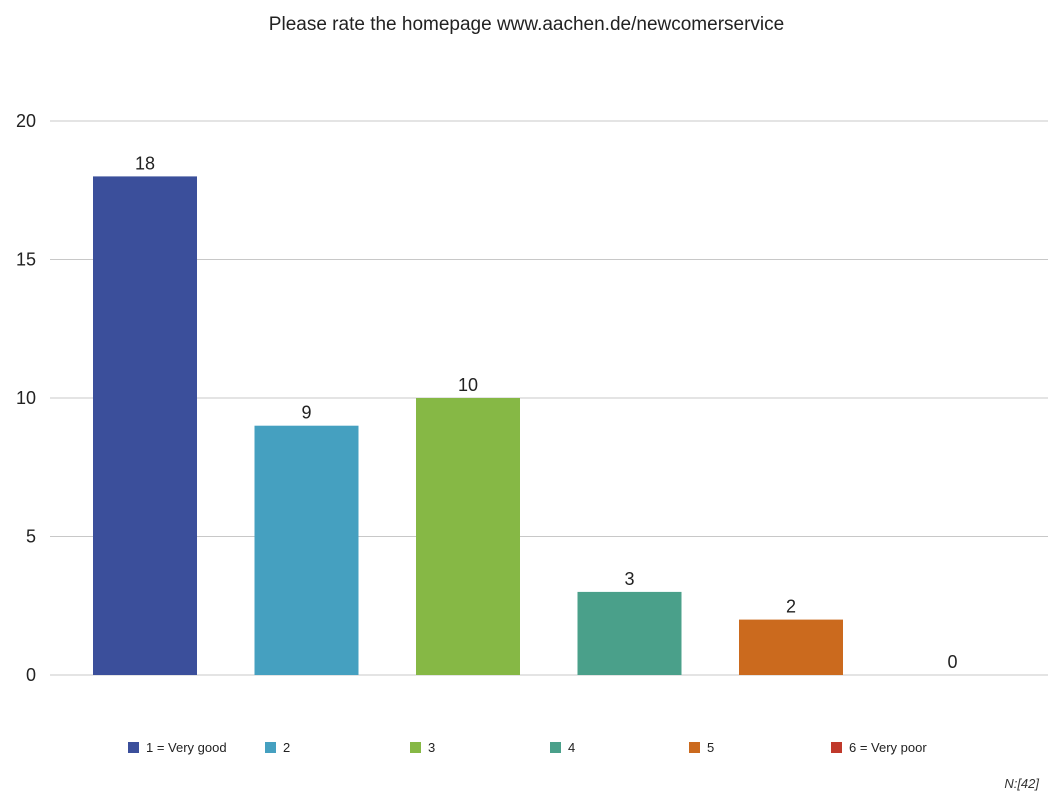 The image size is (1053, 799). Describe the element at coordinates (952, 662) in the screenshot. I see `bar-value-label: 0` at that location.